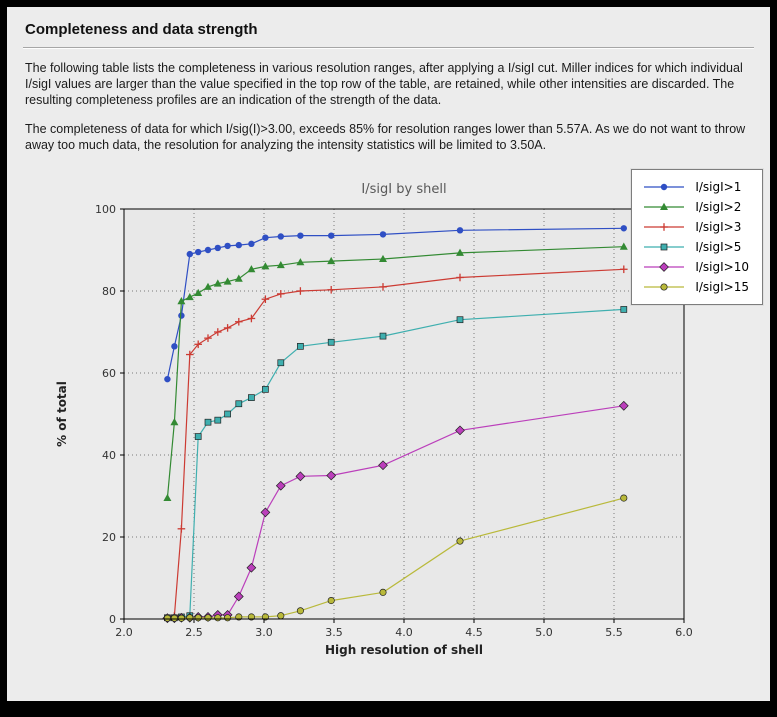 The image size is (777, 717). I want to click on x-tick-label: 2.0, so click(124, 632).